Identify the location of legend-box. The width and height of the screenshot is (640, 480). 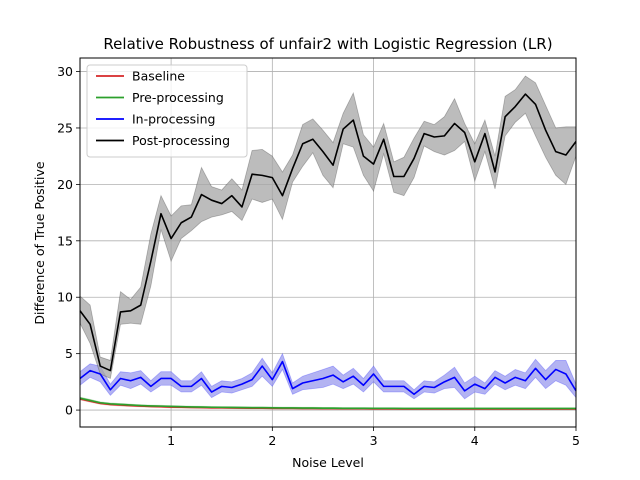
(167, 111).